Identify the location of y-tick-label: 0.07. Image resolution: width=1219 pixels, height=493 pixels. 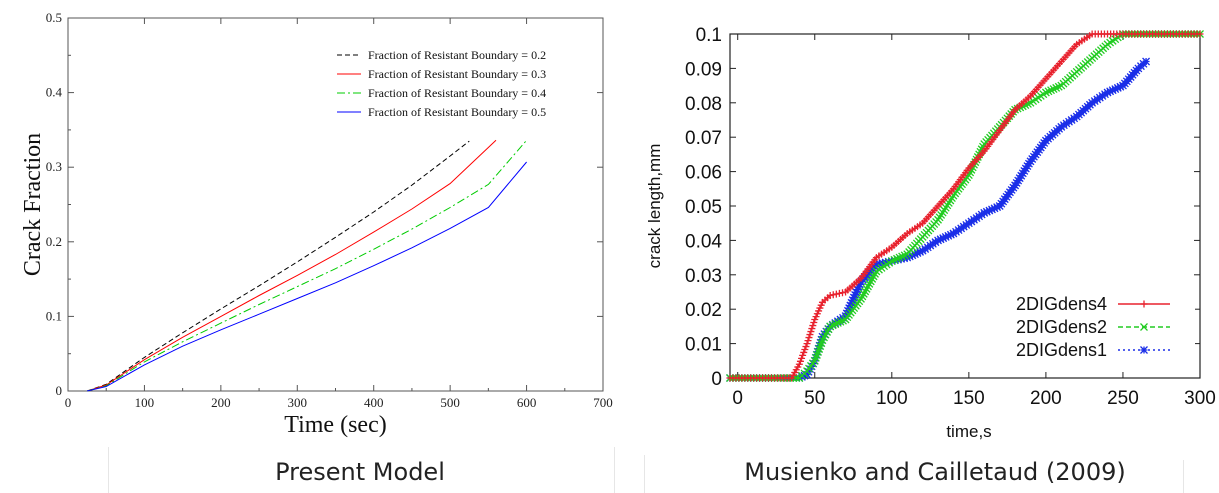
(703, 138).